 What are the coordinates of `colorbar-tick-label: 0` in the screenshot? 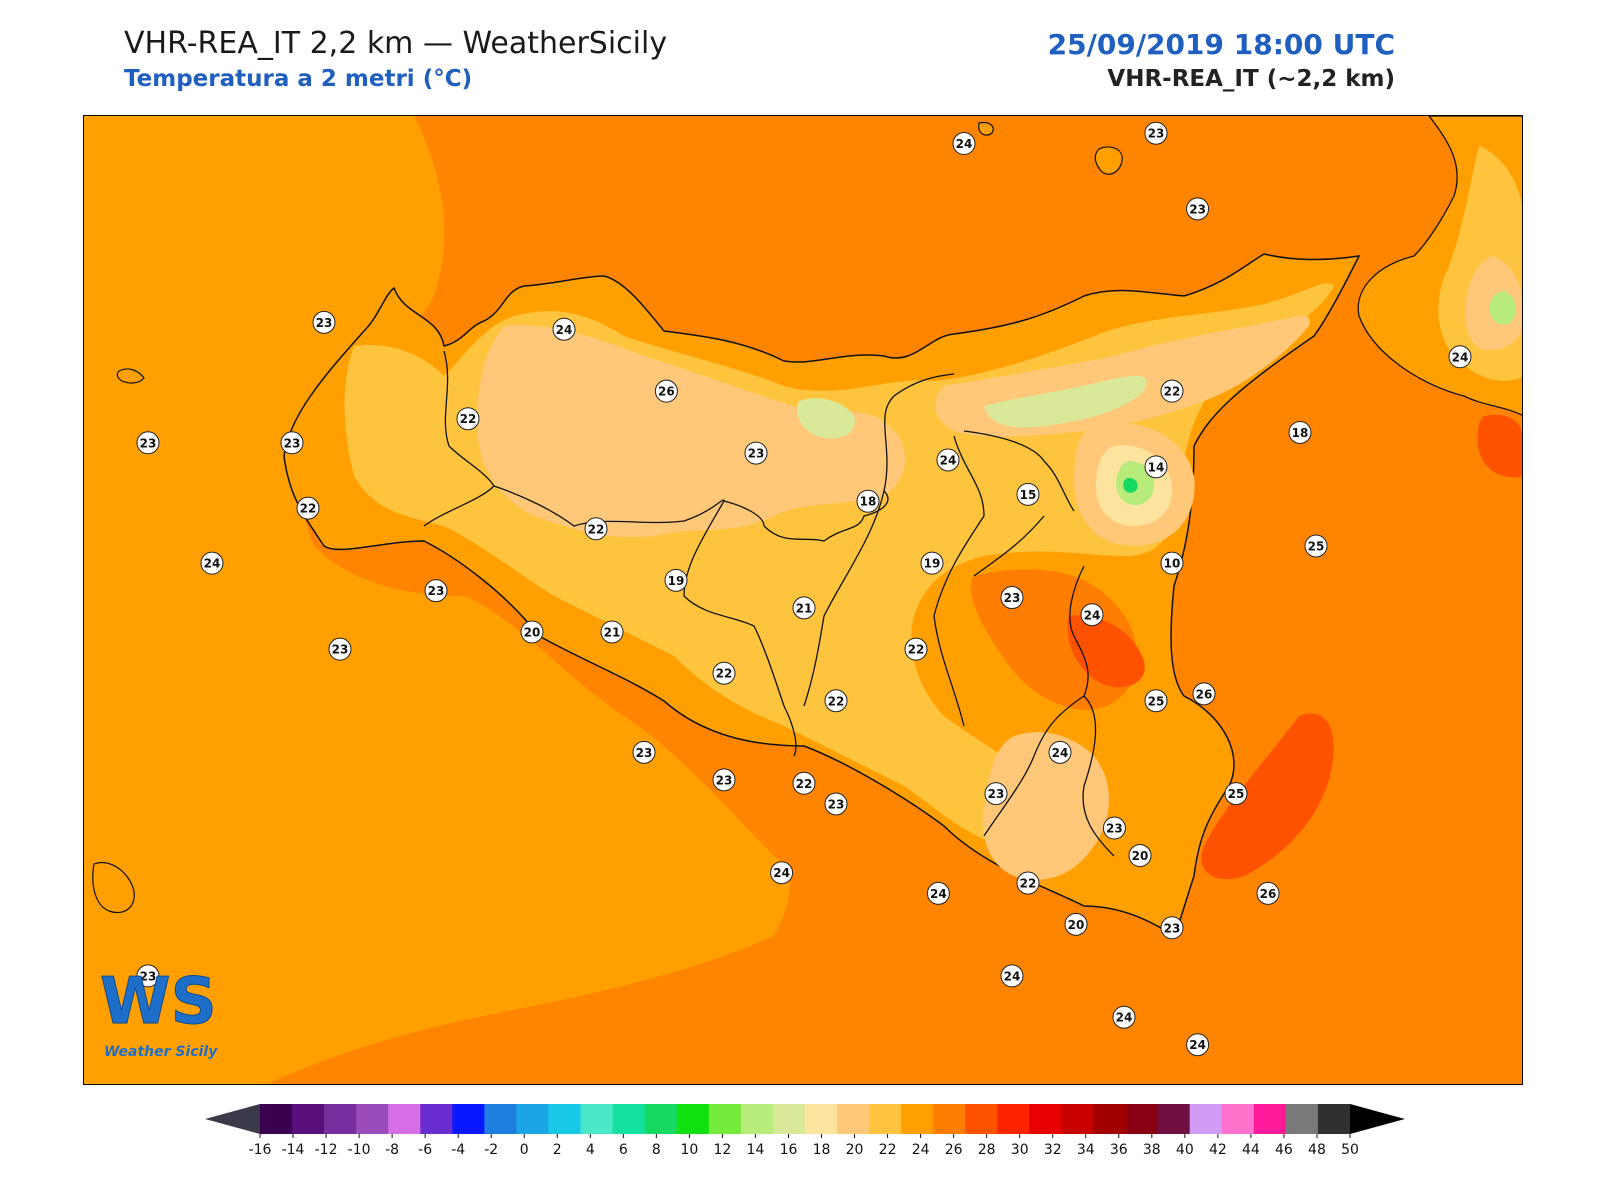 It's located at (524, 1150).